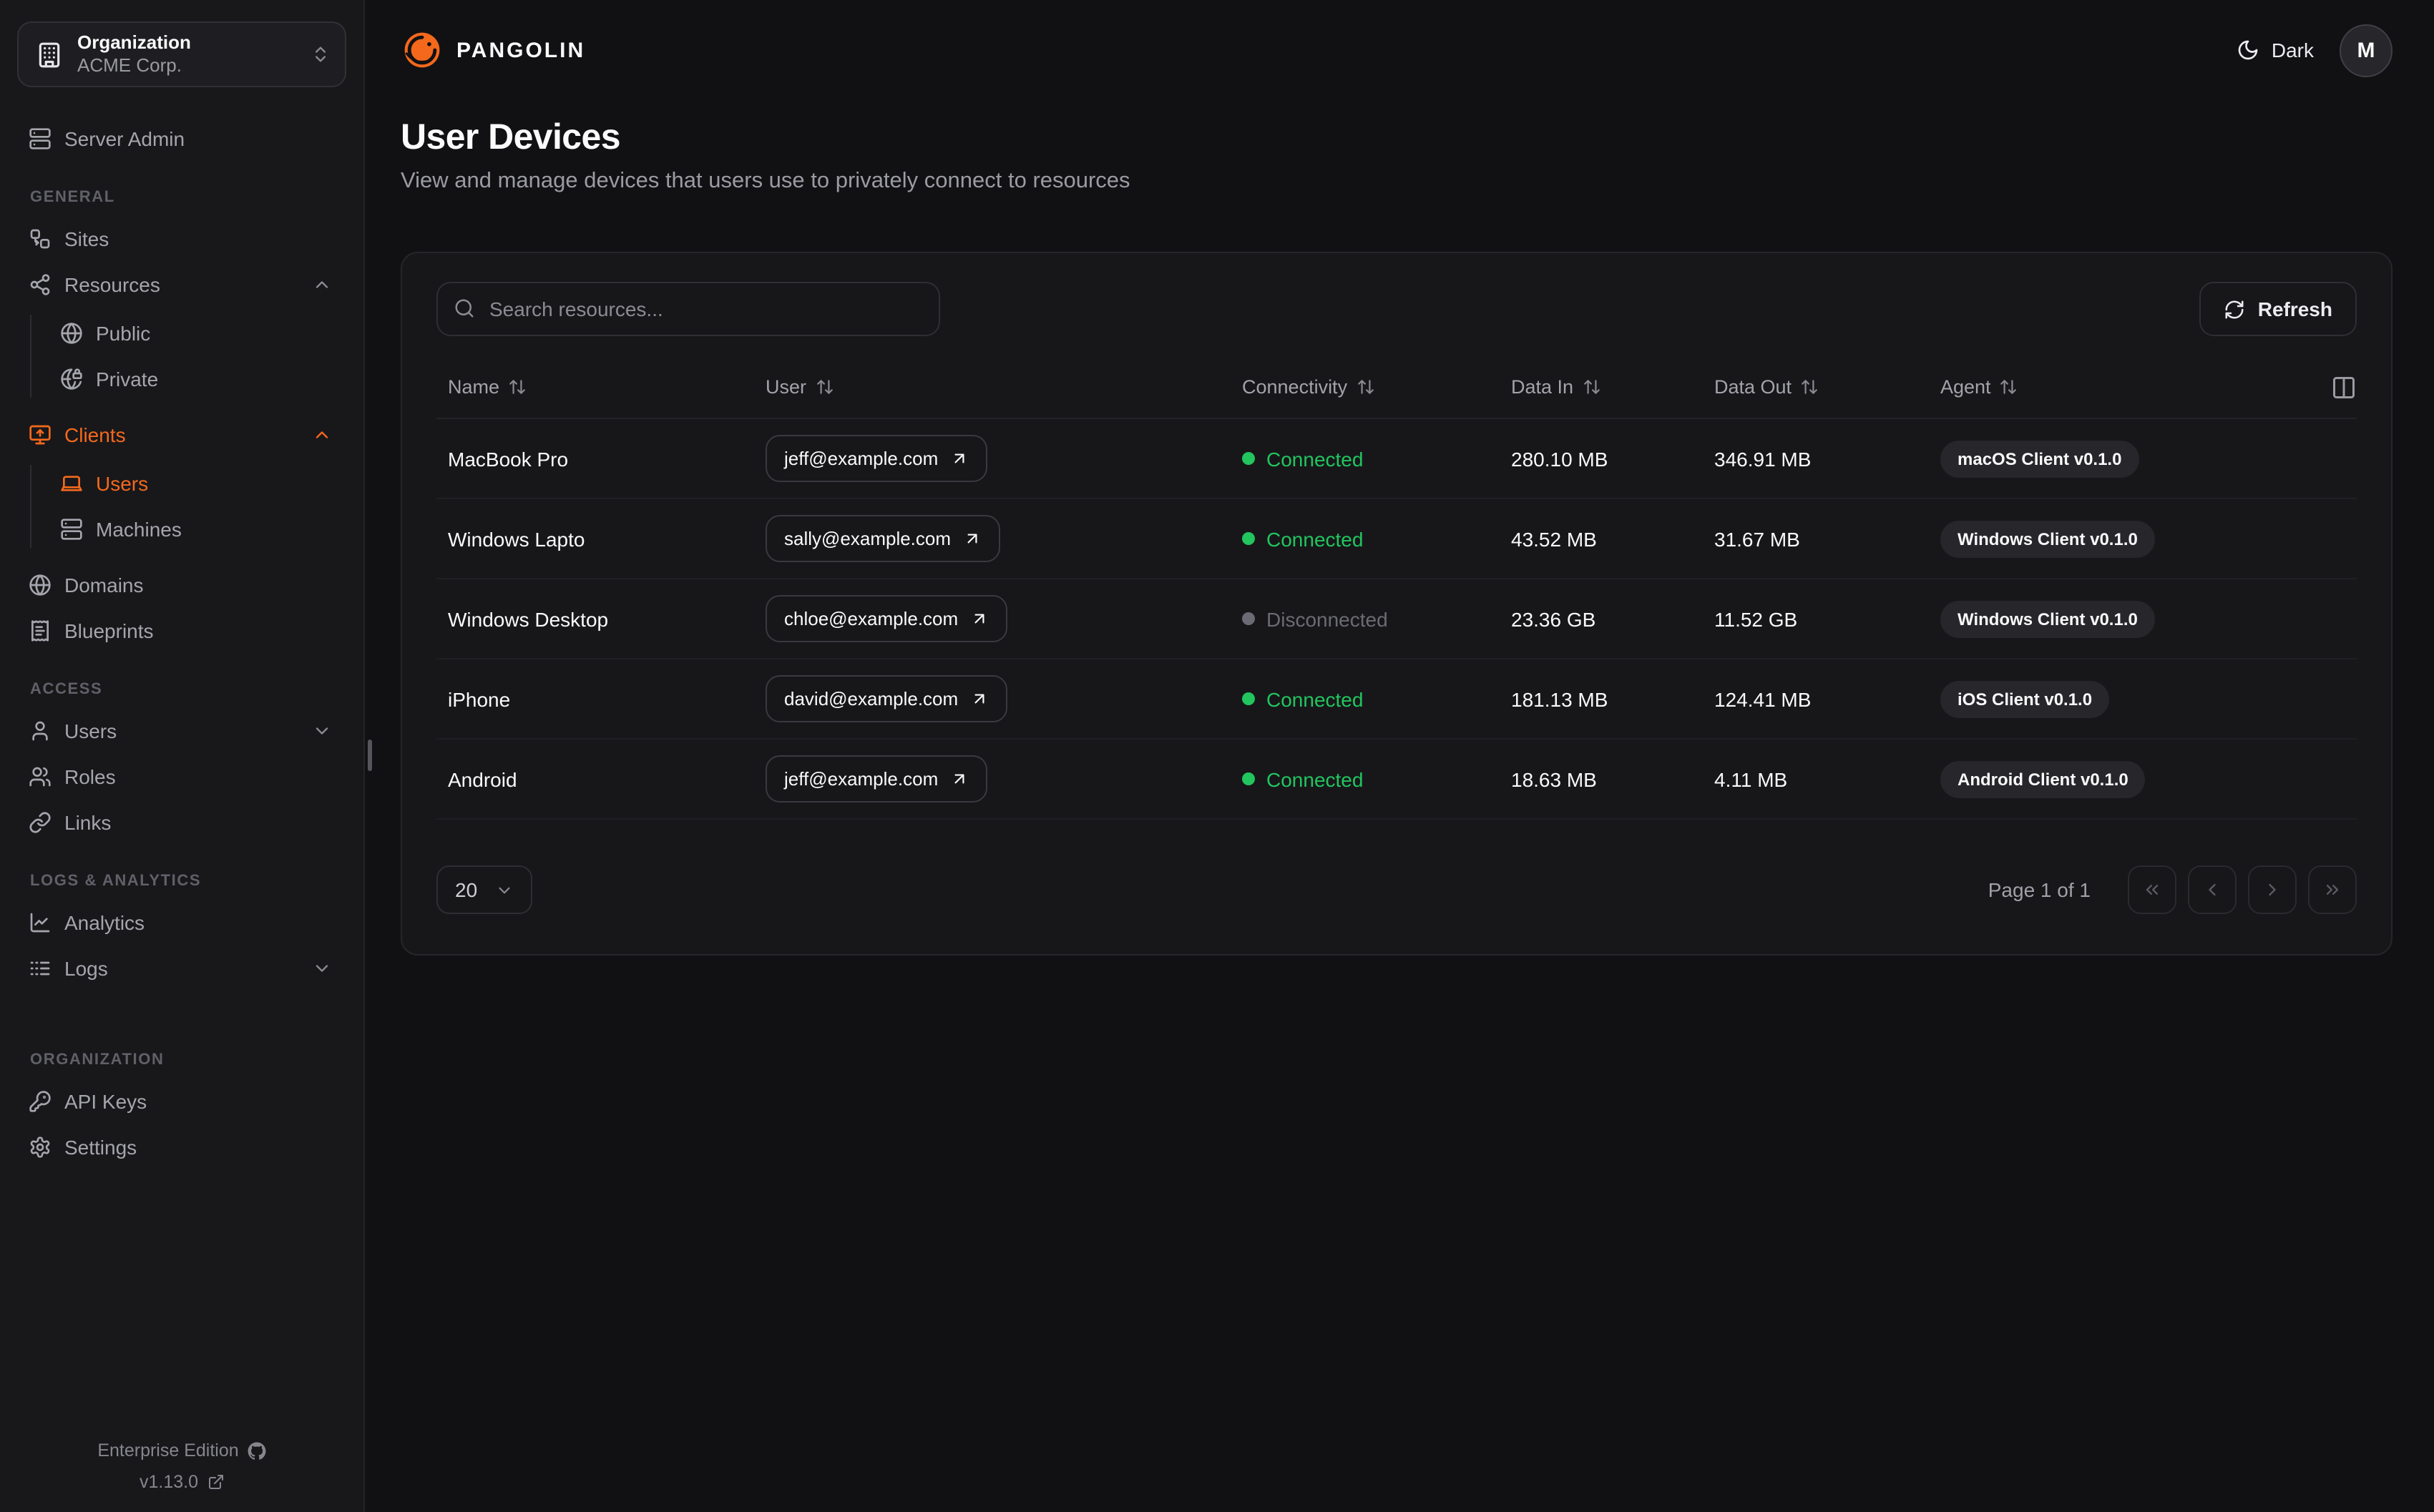 This screenshot has width=2434, height=1512. What do you see at coordinates (1368, 698) in the screenshot?
I see `connectivity-status: Connected` at bounding box center [1368, 698].